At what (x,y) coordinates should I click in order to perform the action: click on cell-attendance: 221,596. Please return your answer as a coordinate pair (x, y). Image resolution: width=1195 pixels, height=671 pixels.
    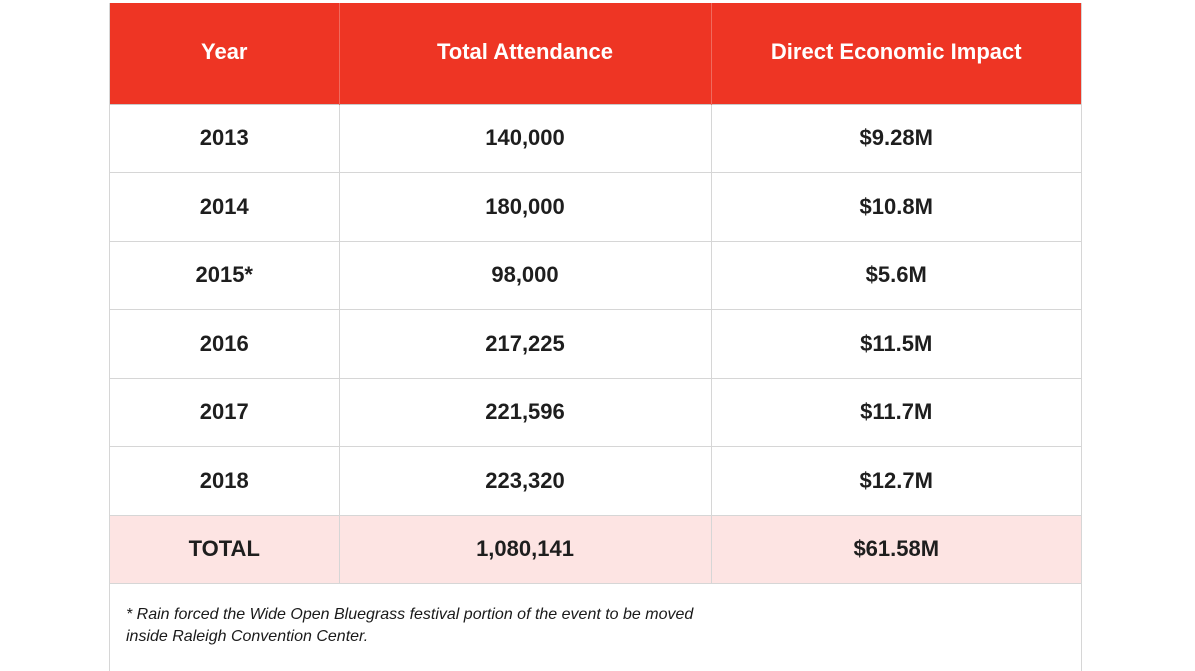
    Looking at the image, I should click on (525, 412).